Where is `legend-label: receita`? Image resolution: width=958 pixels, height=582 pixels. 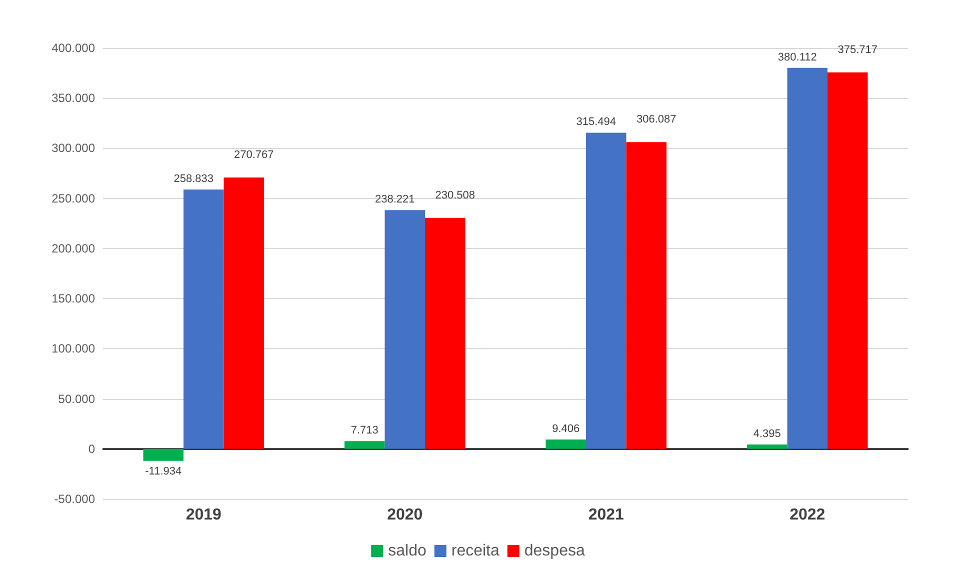 legend-label: receita is located at coordinates (475, 551).